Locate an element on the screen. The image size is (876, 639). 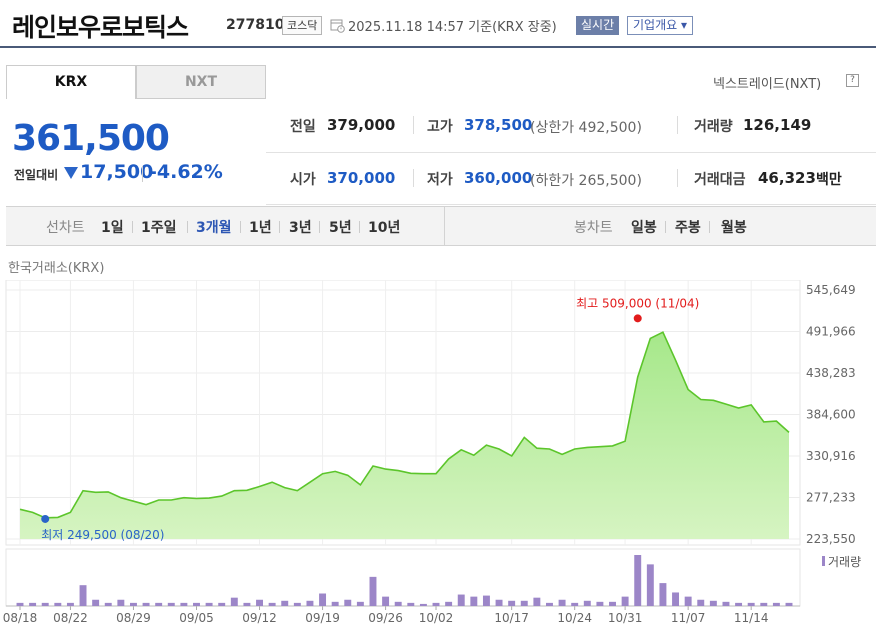
period-3y: 3년 is located at coordinates (300, 228).